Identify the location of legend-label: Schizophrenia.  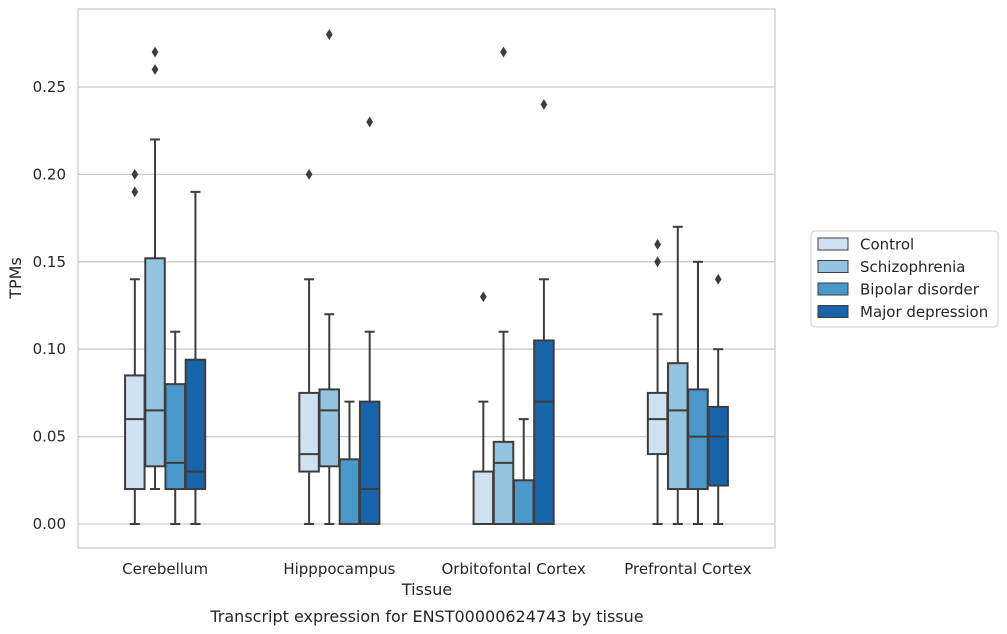
(912, 267).